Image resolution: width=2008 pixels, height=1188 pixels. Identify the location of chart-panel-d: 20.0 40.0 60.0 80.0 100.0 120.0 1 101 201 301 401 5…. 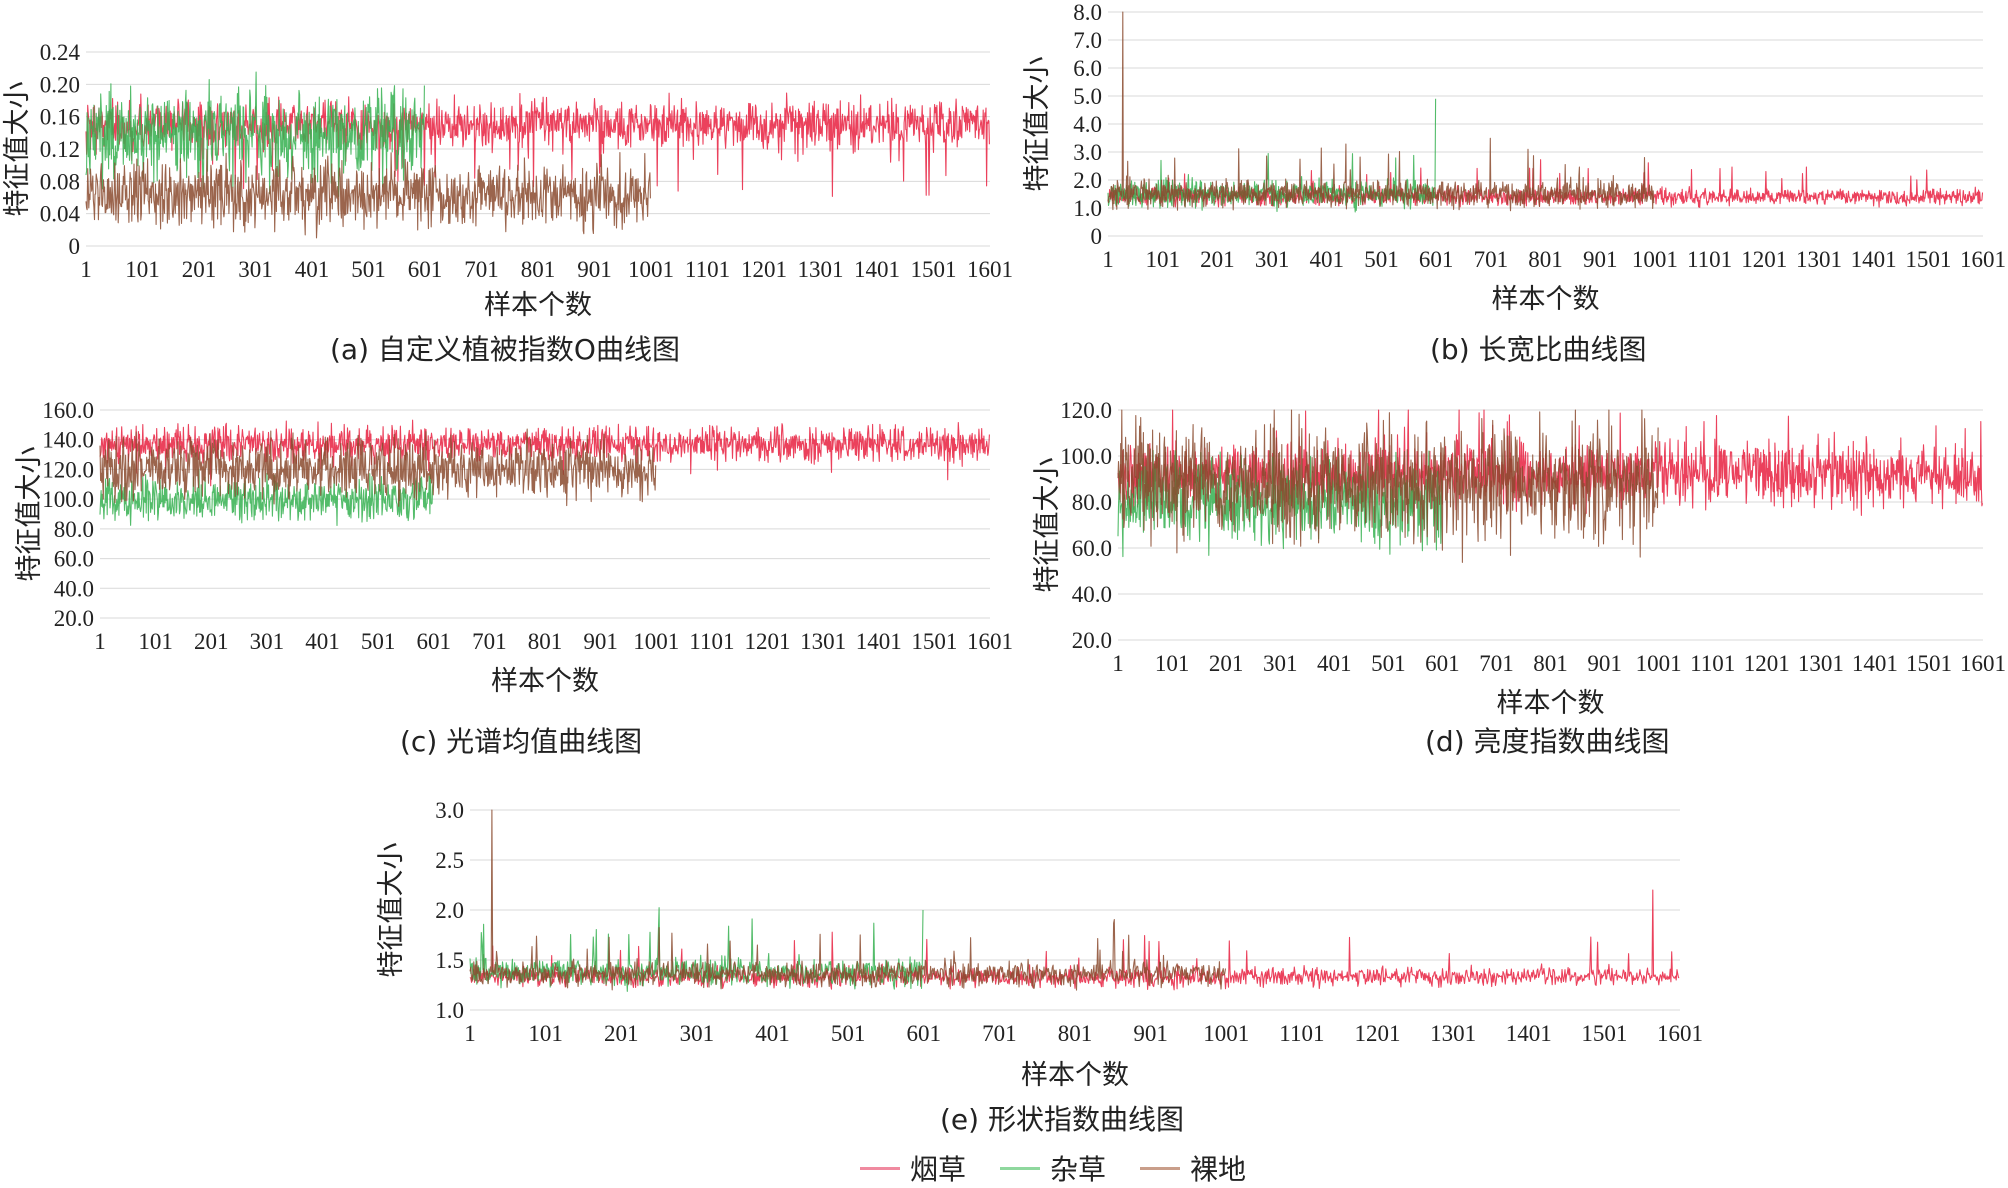
(1519, 558).